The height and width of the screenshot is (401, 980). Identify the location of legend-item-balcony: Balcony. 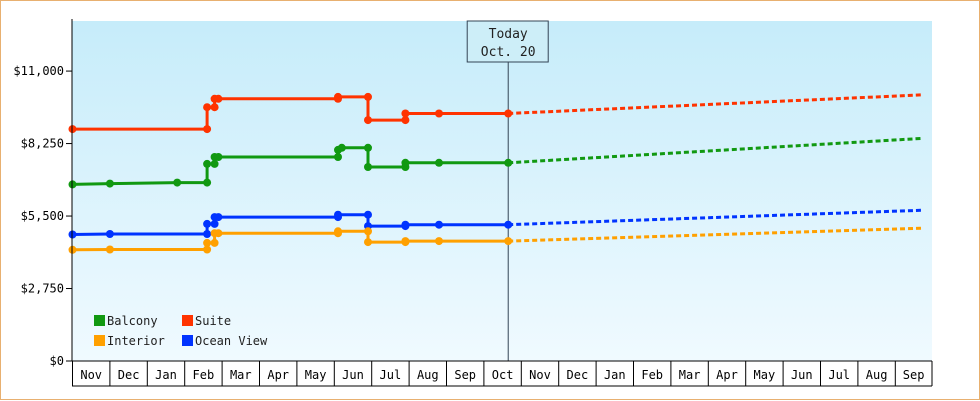
(126, 321).